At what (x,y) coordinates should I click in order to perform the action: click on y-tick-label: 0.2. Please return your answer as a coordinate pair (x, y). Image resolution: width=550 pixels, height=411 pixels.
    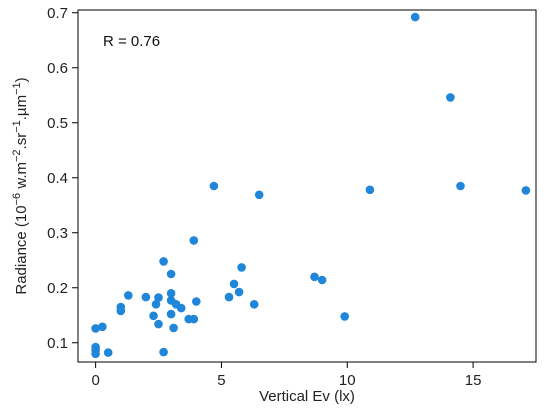
    Looking at the image, I should click on (57, 288).